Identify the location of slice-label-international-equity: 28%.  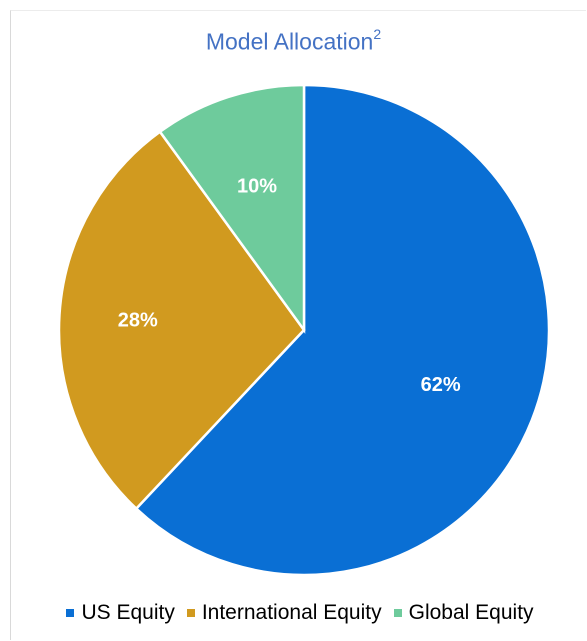
(138, 321).